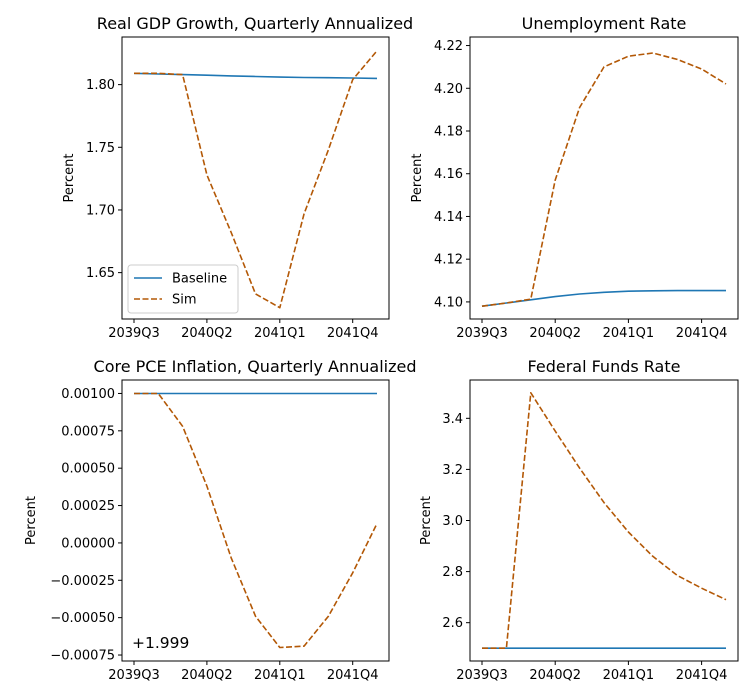  What do you see at coordinates (88, 543) in the screenshot?
I see `y-tick-label: 0.00000` at bounding box center [88, 543].